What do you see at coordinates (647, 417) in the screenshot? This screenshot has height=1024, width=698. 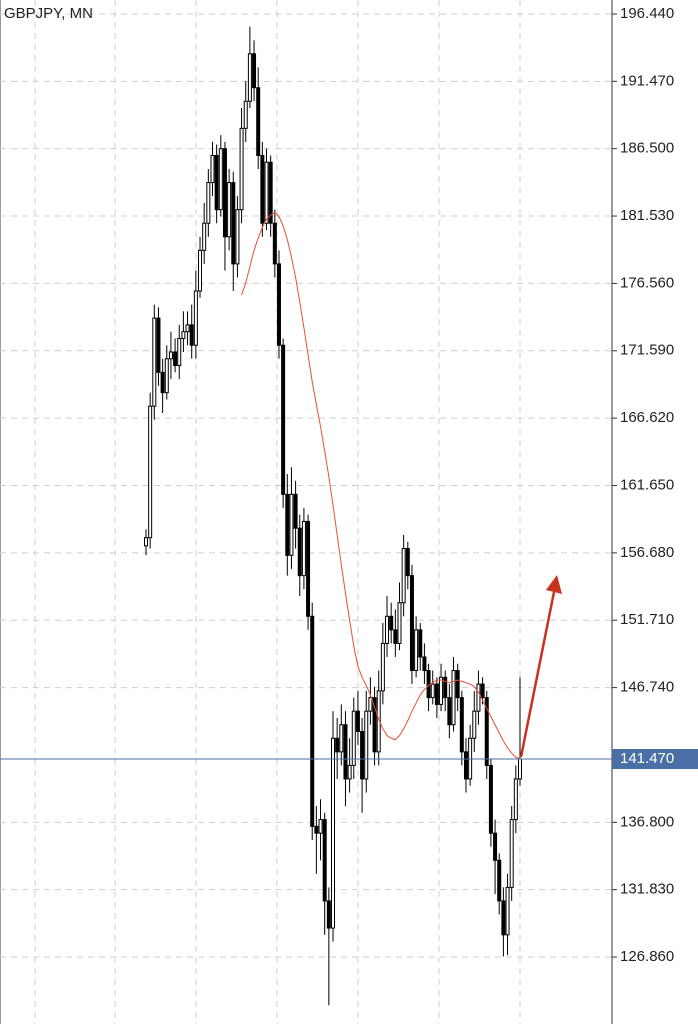 I see `y-tick-label: 166.620` at bounding box center [647, 417].